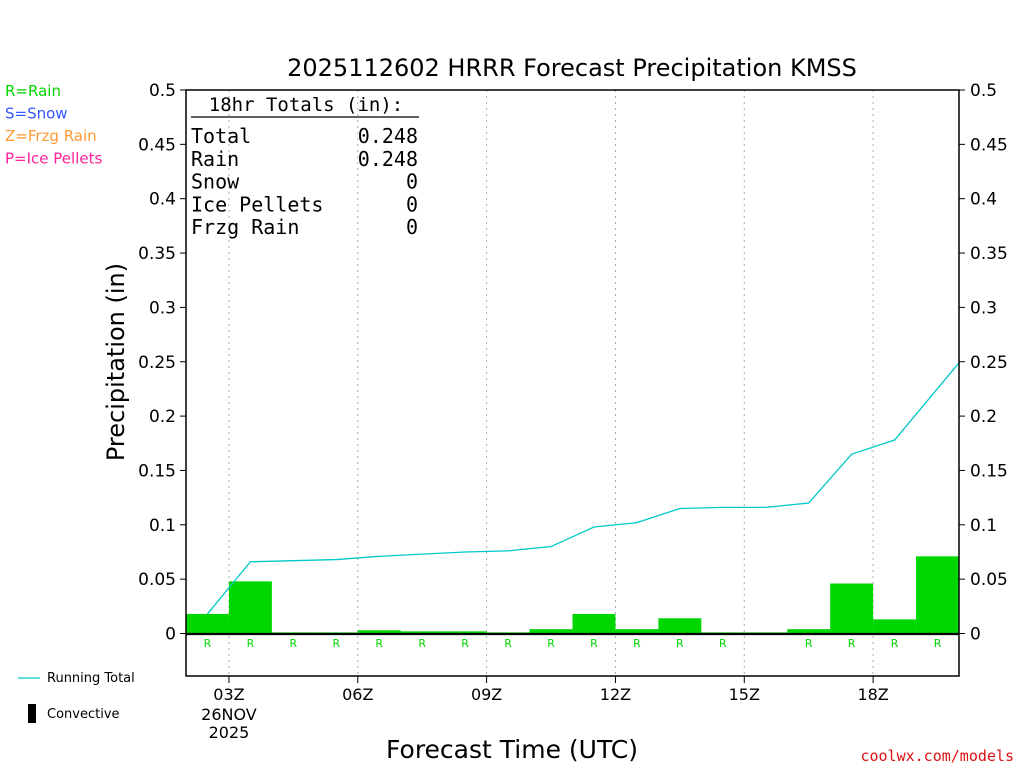 The height and width of the screenshot is (768, 1024). What do you see at coordinates (486, 694) in the screenshot?
I see `x-tick-label: 09Z` at bounding box center [486, 694].